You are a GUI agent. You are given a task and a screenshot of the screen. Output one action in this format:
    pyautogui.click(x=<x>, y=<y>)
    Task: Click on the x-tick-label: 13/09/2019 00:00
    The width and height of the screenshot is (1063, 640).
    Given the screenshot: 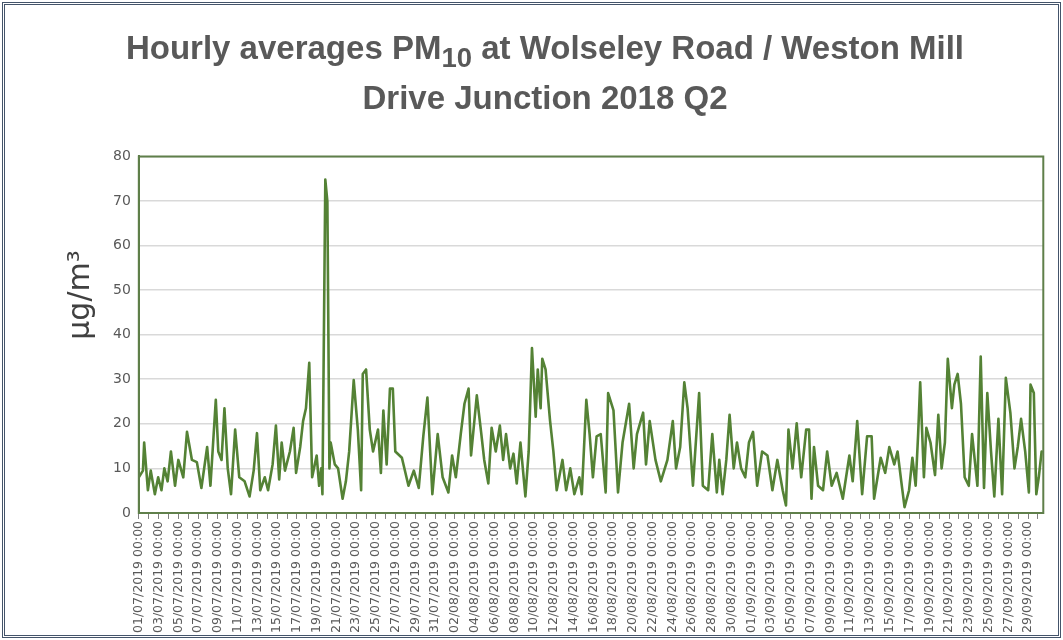 What is the action you would take?
    pyautogui.click(x=869, y=576)
    